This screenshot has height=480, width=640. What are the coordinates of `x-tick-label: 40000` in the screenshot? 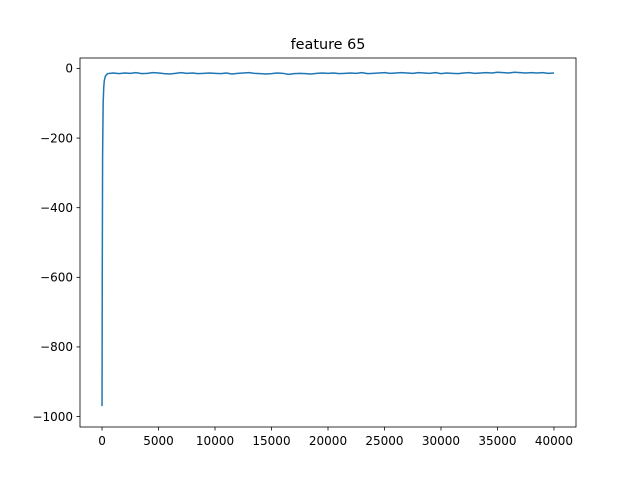 It's located at (554, 441).